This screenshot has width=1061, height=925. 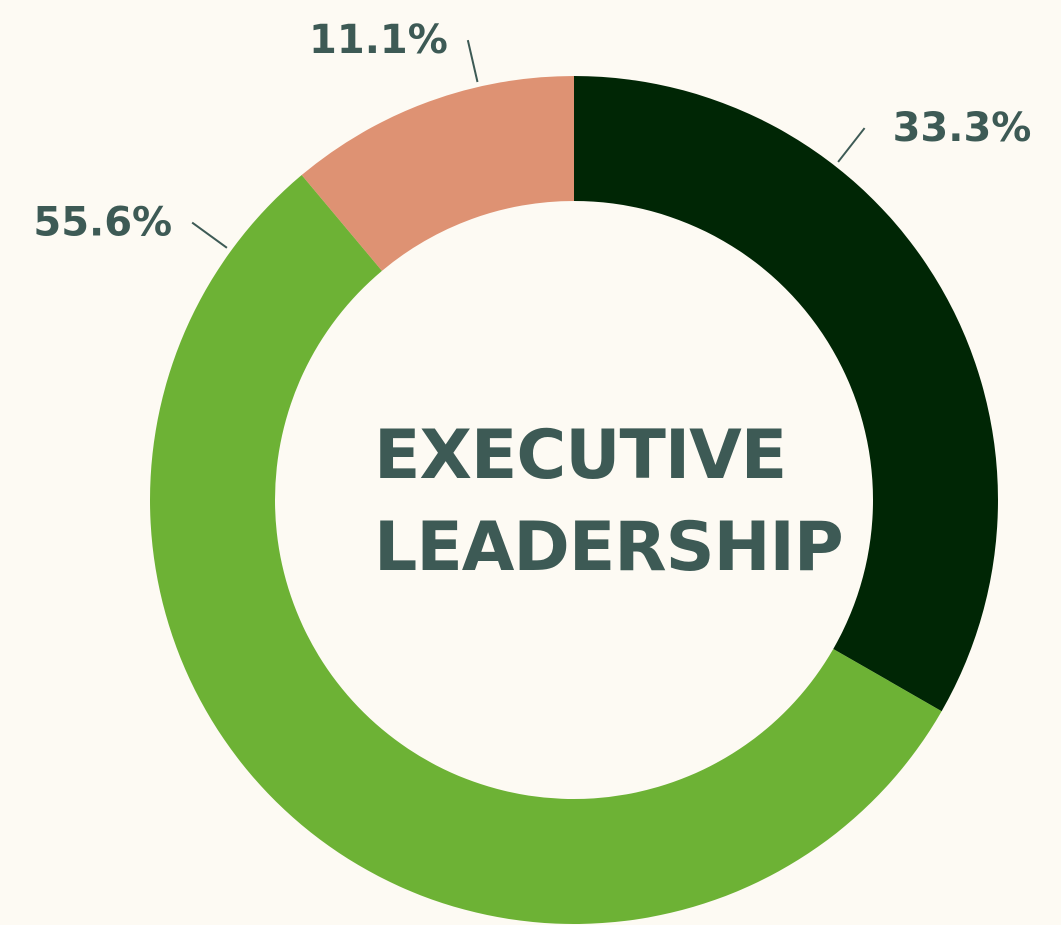 I want to click on value-label: 33.3%, so click(x=962, y=128).